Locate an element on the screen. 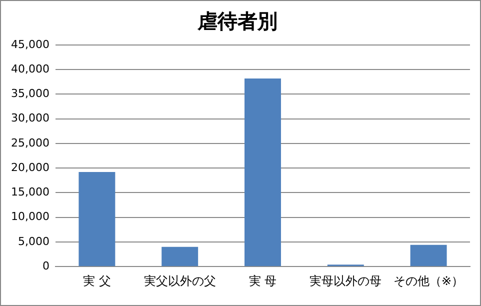  x-tick-label: 実母以外の母 is located at coordinates (346, 281).